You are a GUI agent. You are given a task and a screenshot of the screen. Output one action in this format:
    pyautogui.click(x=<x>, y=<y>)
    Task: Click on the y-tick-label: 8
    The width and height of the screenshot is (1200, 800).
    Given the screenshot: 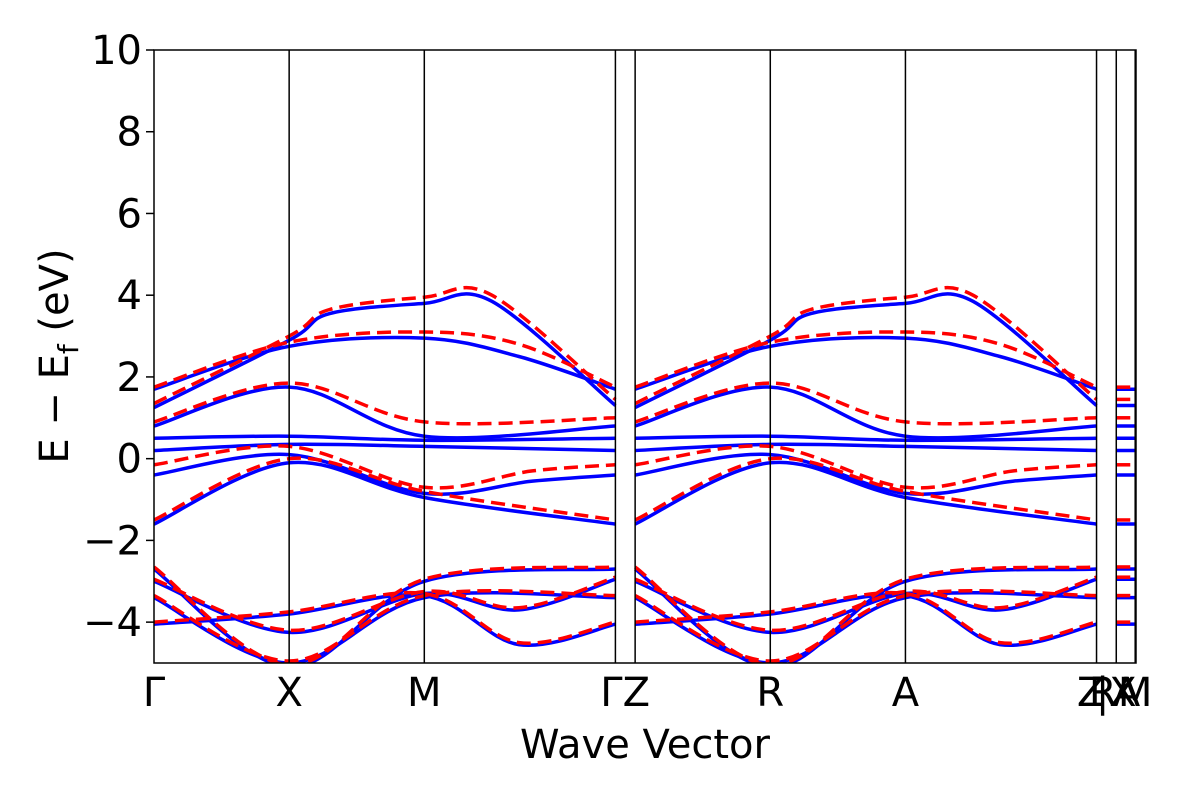 What is the action you would take?
    pyautogui.click(x=129, y=133)
    